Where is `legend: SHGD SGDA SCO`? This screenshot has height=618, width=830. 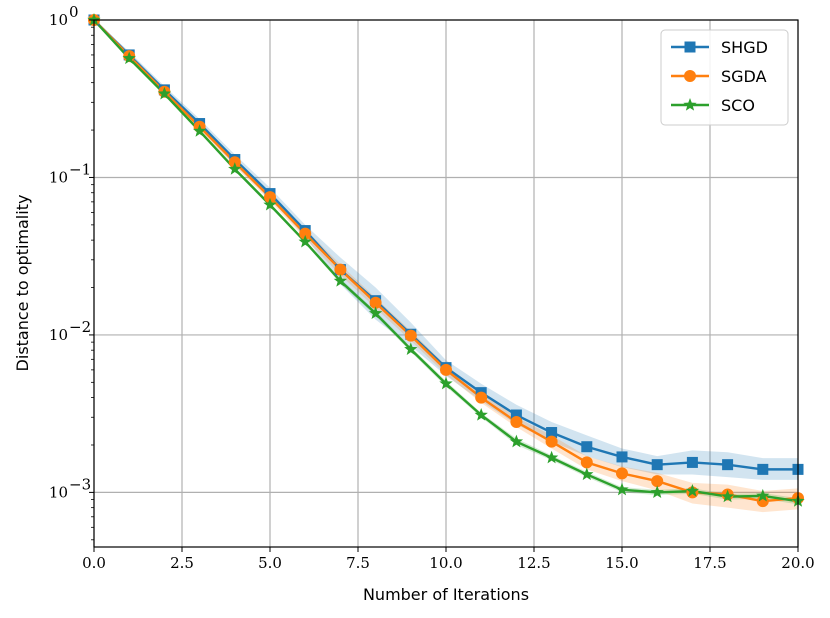
legend: SHGD SGDA SCO is located at coordinates (724, 77).